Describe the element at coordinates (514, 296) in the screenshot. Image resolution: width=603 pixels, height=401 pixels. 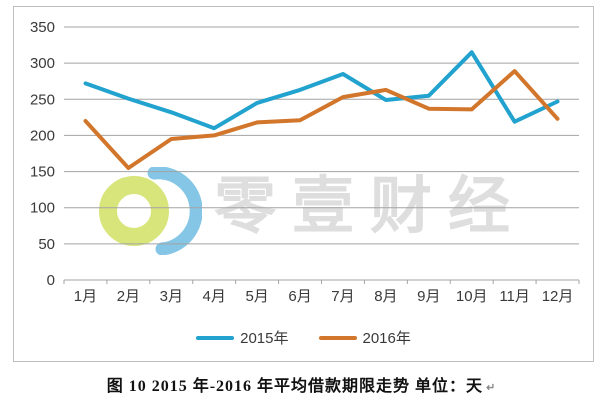
I see `svg-text: 11月` at that location.